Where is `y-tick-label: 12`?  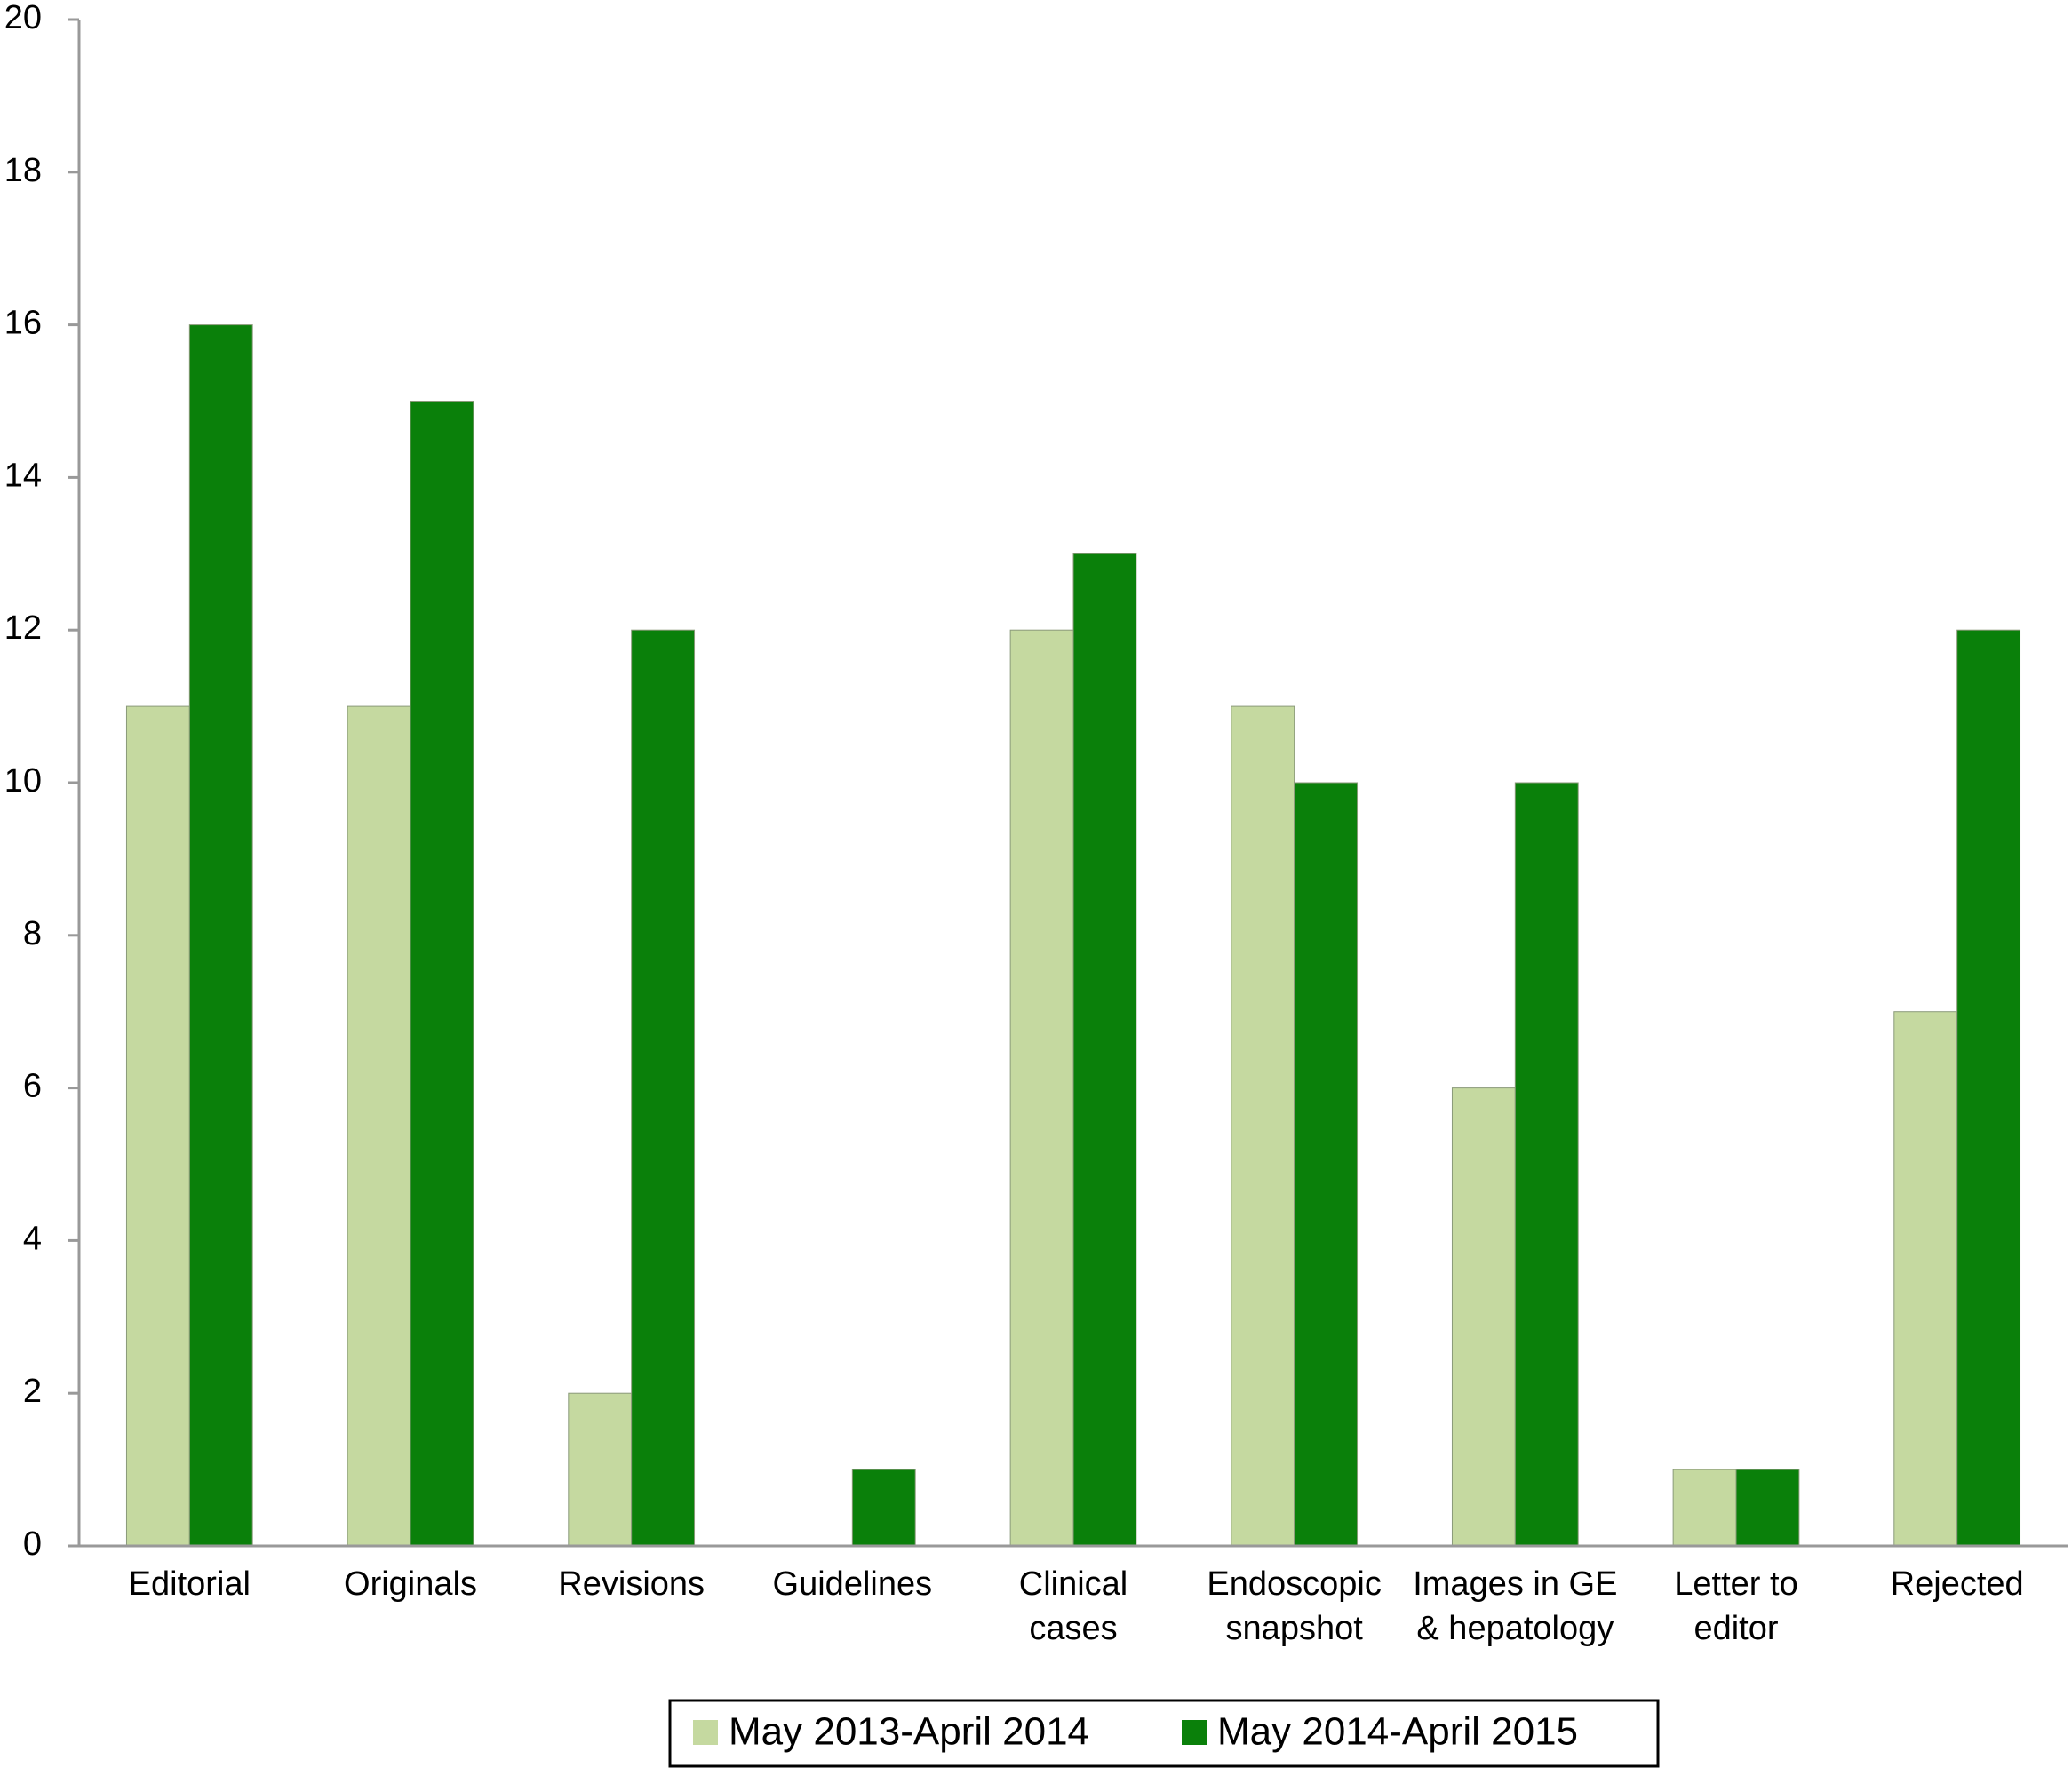 y-tick-label: 12 is located at coordinates (23, 628).